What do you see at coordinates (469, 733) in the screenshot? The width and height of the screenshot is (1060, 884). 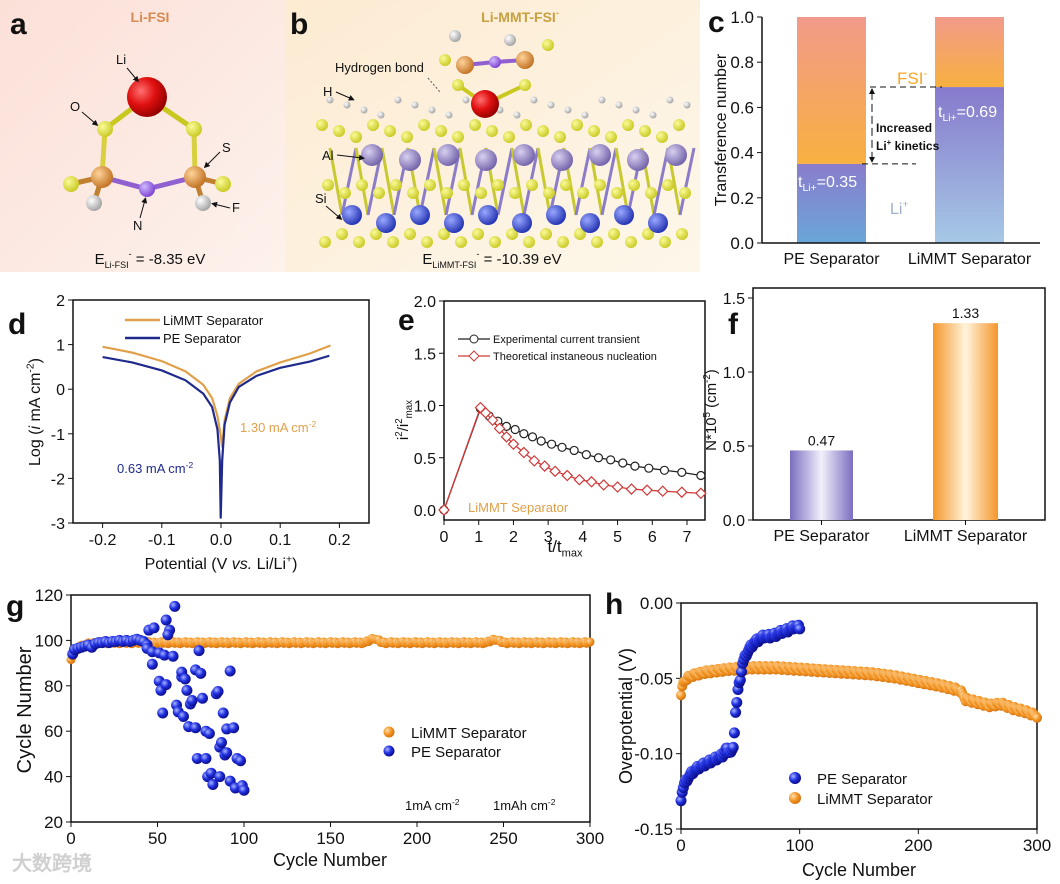 I see `legend-label: LiMMT Separator` at bounding box center [469, 733].